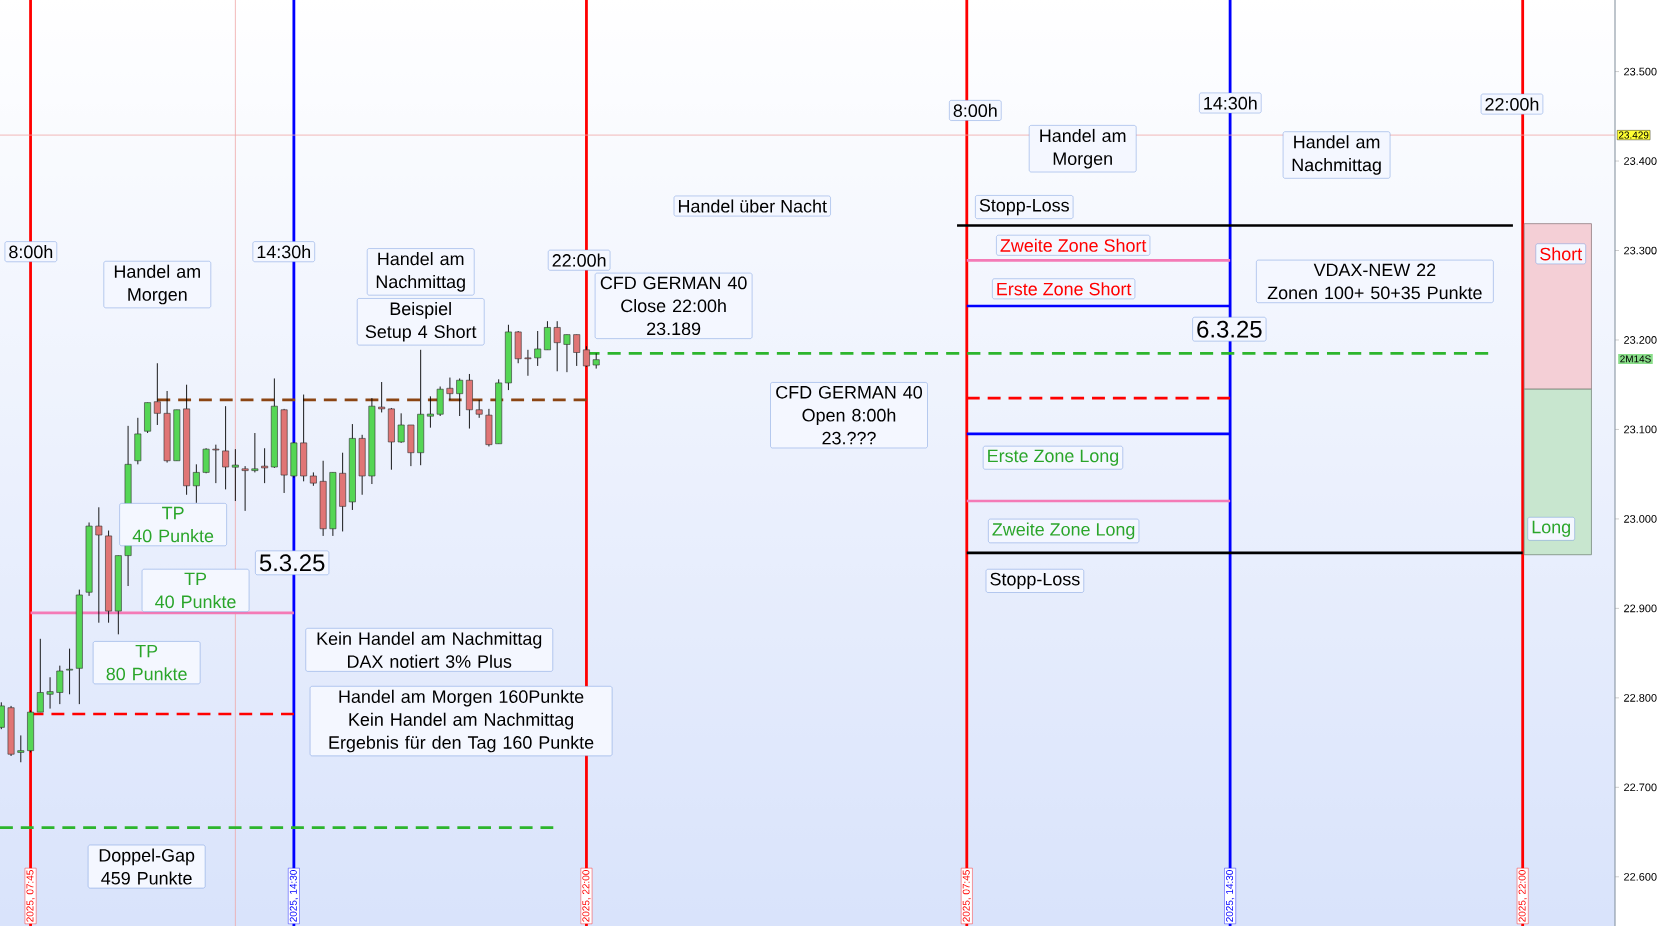 This screenshot has width=1666, height=926. Describe the element at coordinates (421, 321) in the screenshot. I see `annotation: Beispiel Setup 4 Short` at that location.